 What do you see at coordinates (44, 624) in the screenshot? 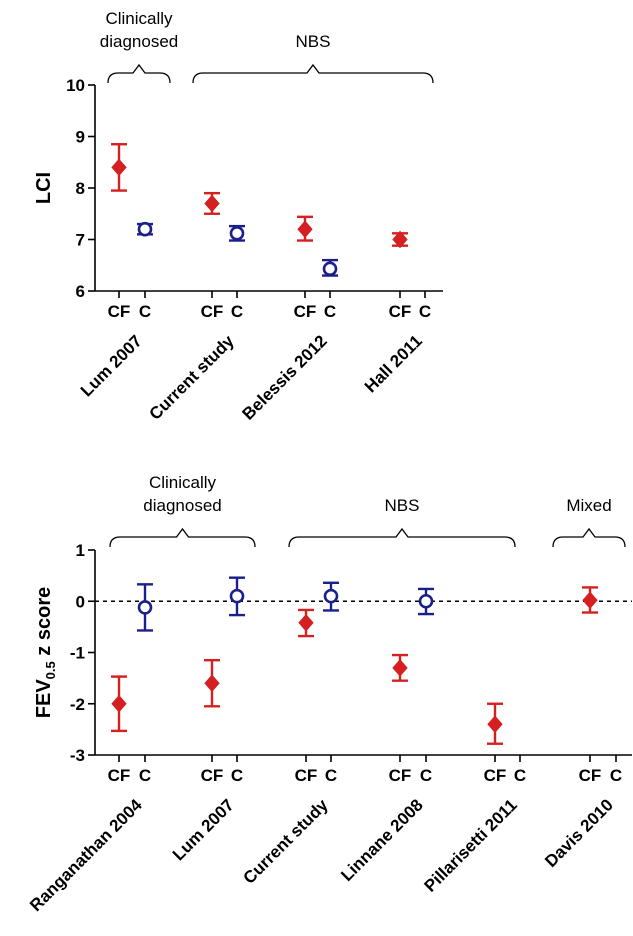
I see `y-axis-label-rest: z score` at bounding box center [44, 624].